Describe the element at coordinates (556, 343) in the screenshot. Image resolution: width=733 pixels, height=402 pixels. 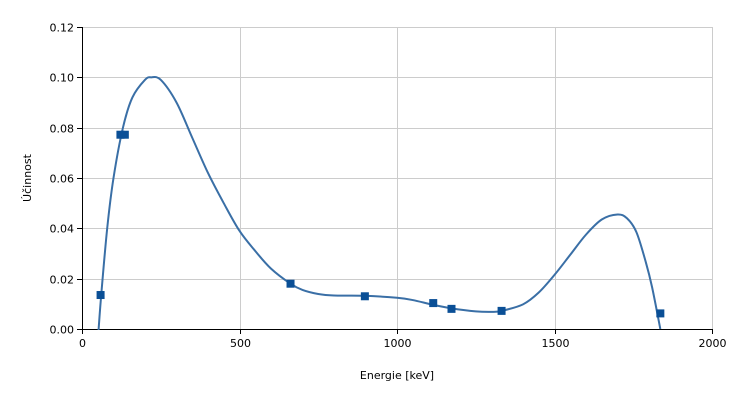
I see `x-tick-label: 1500` at that location.